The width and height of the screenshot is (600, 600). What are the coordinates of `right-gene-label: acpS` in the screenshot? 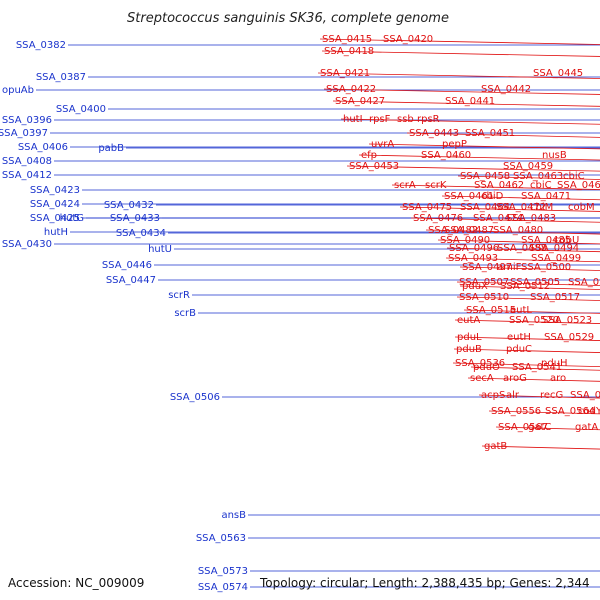 It's located at (493, 395).